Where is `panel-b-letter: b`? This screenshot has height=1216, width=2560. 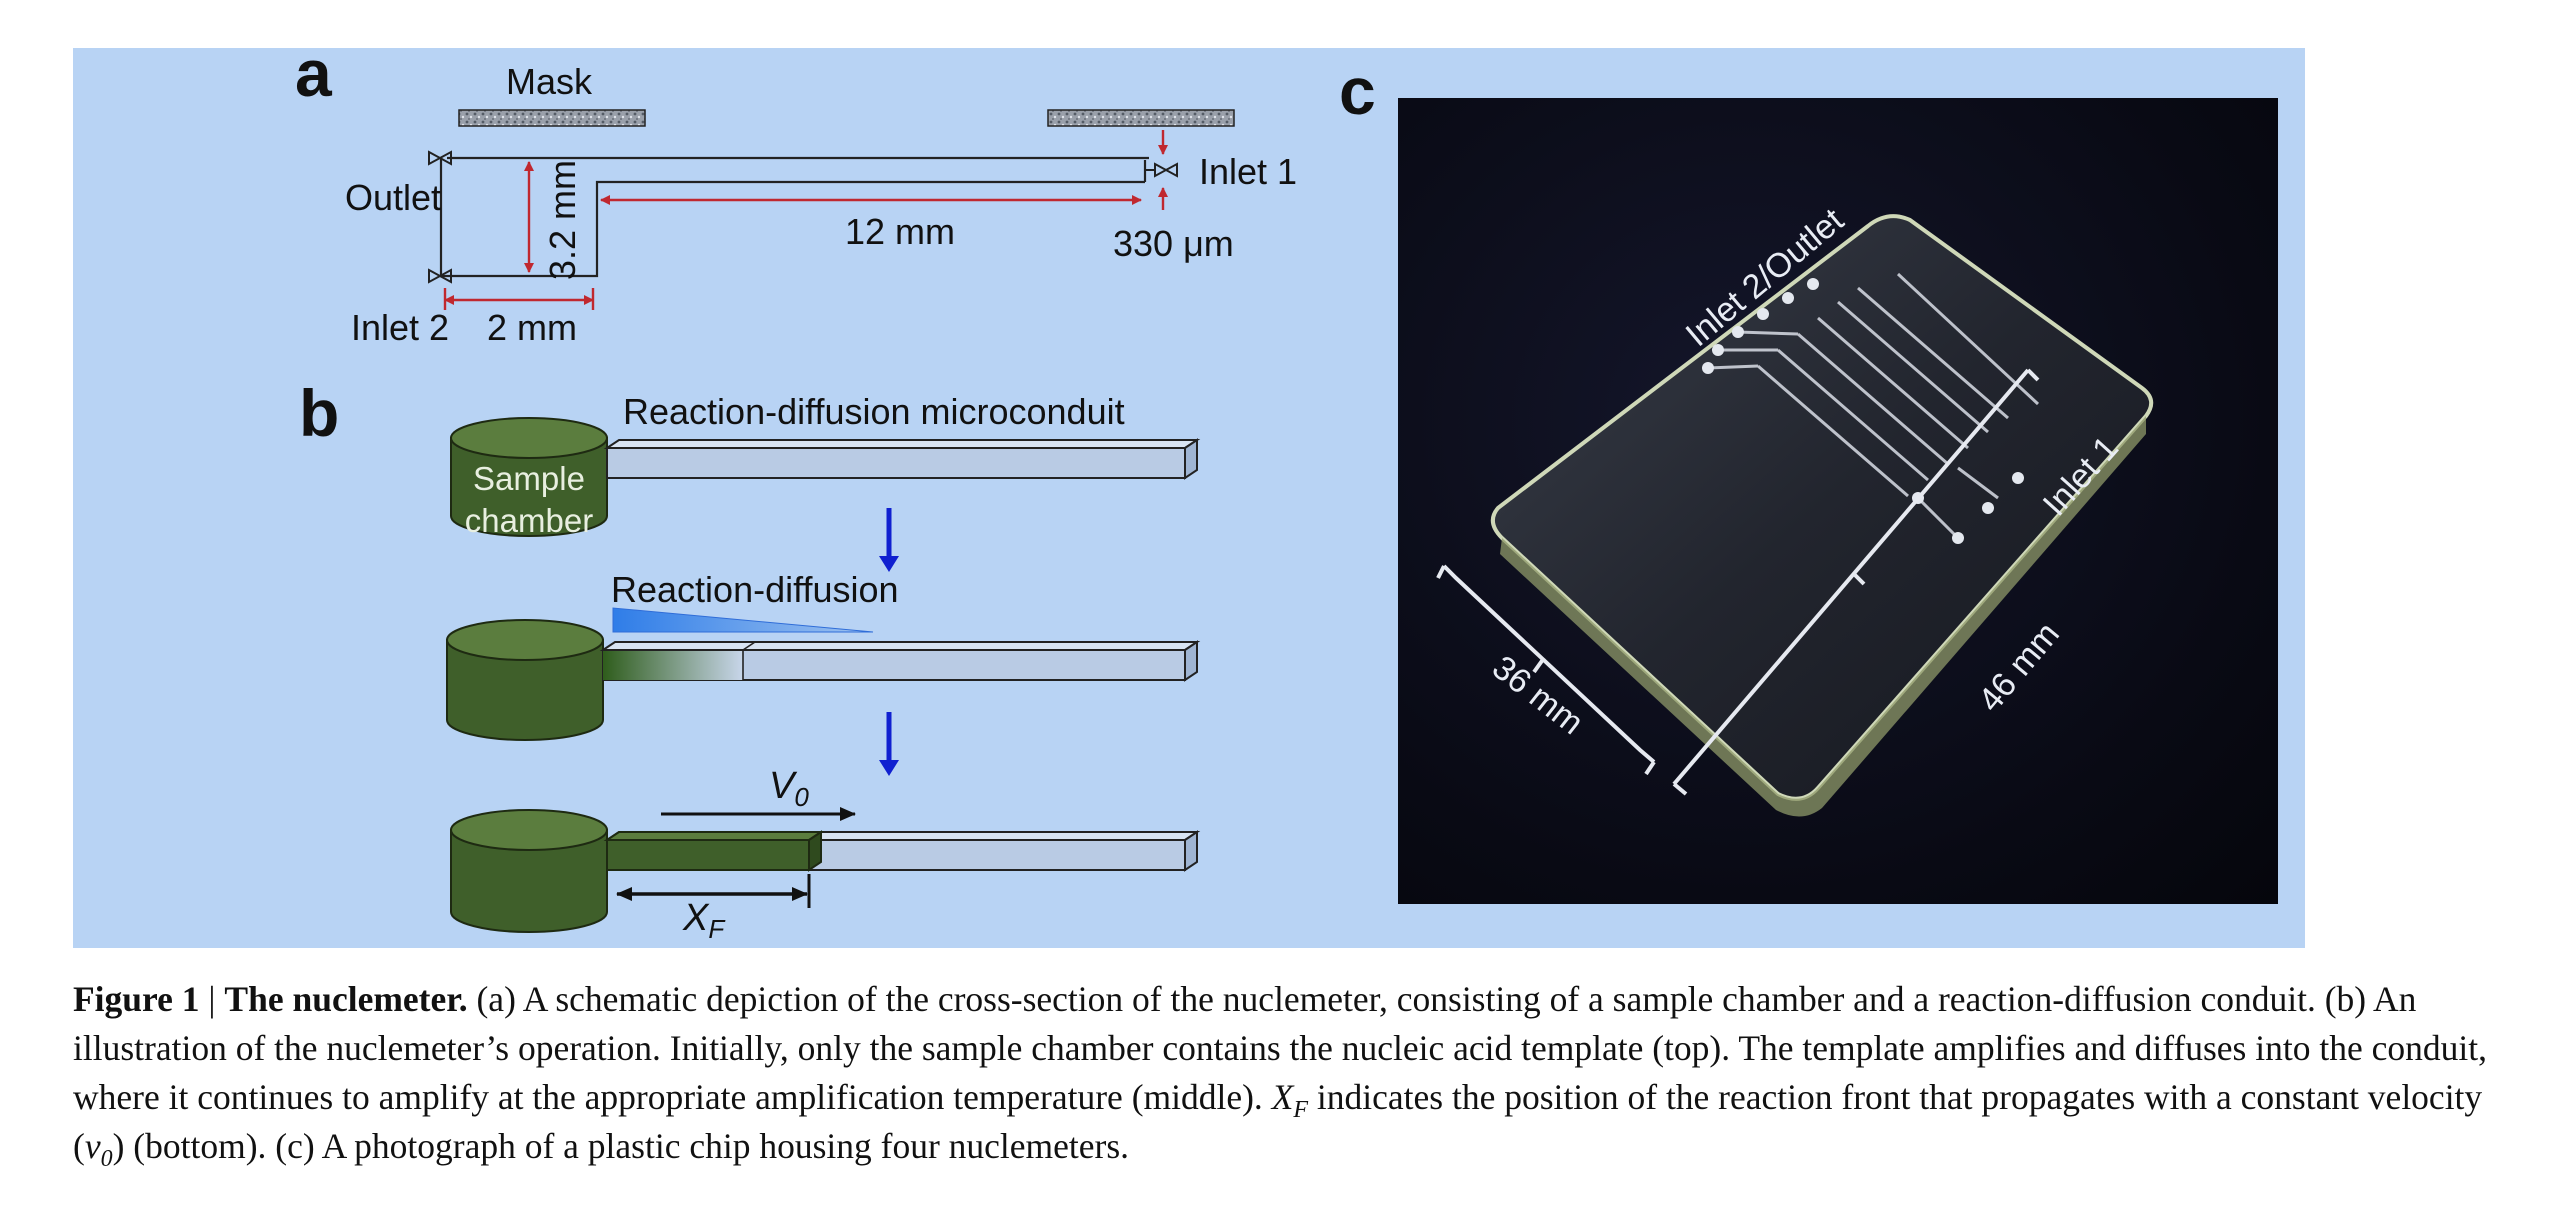 panel-b-letter: b is located at coordinates (319, 413).